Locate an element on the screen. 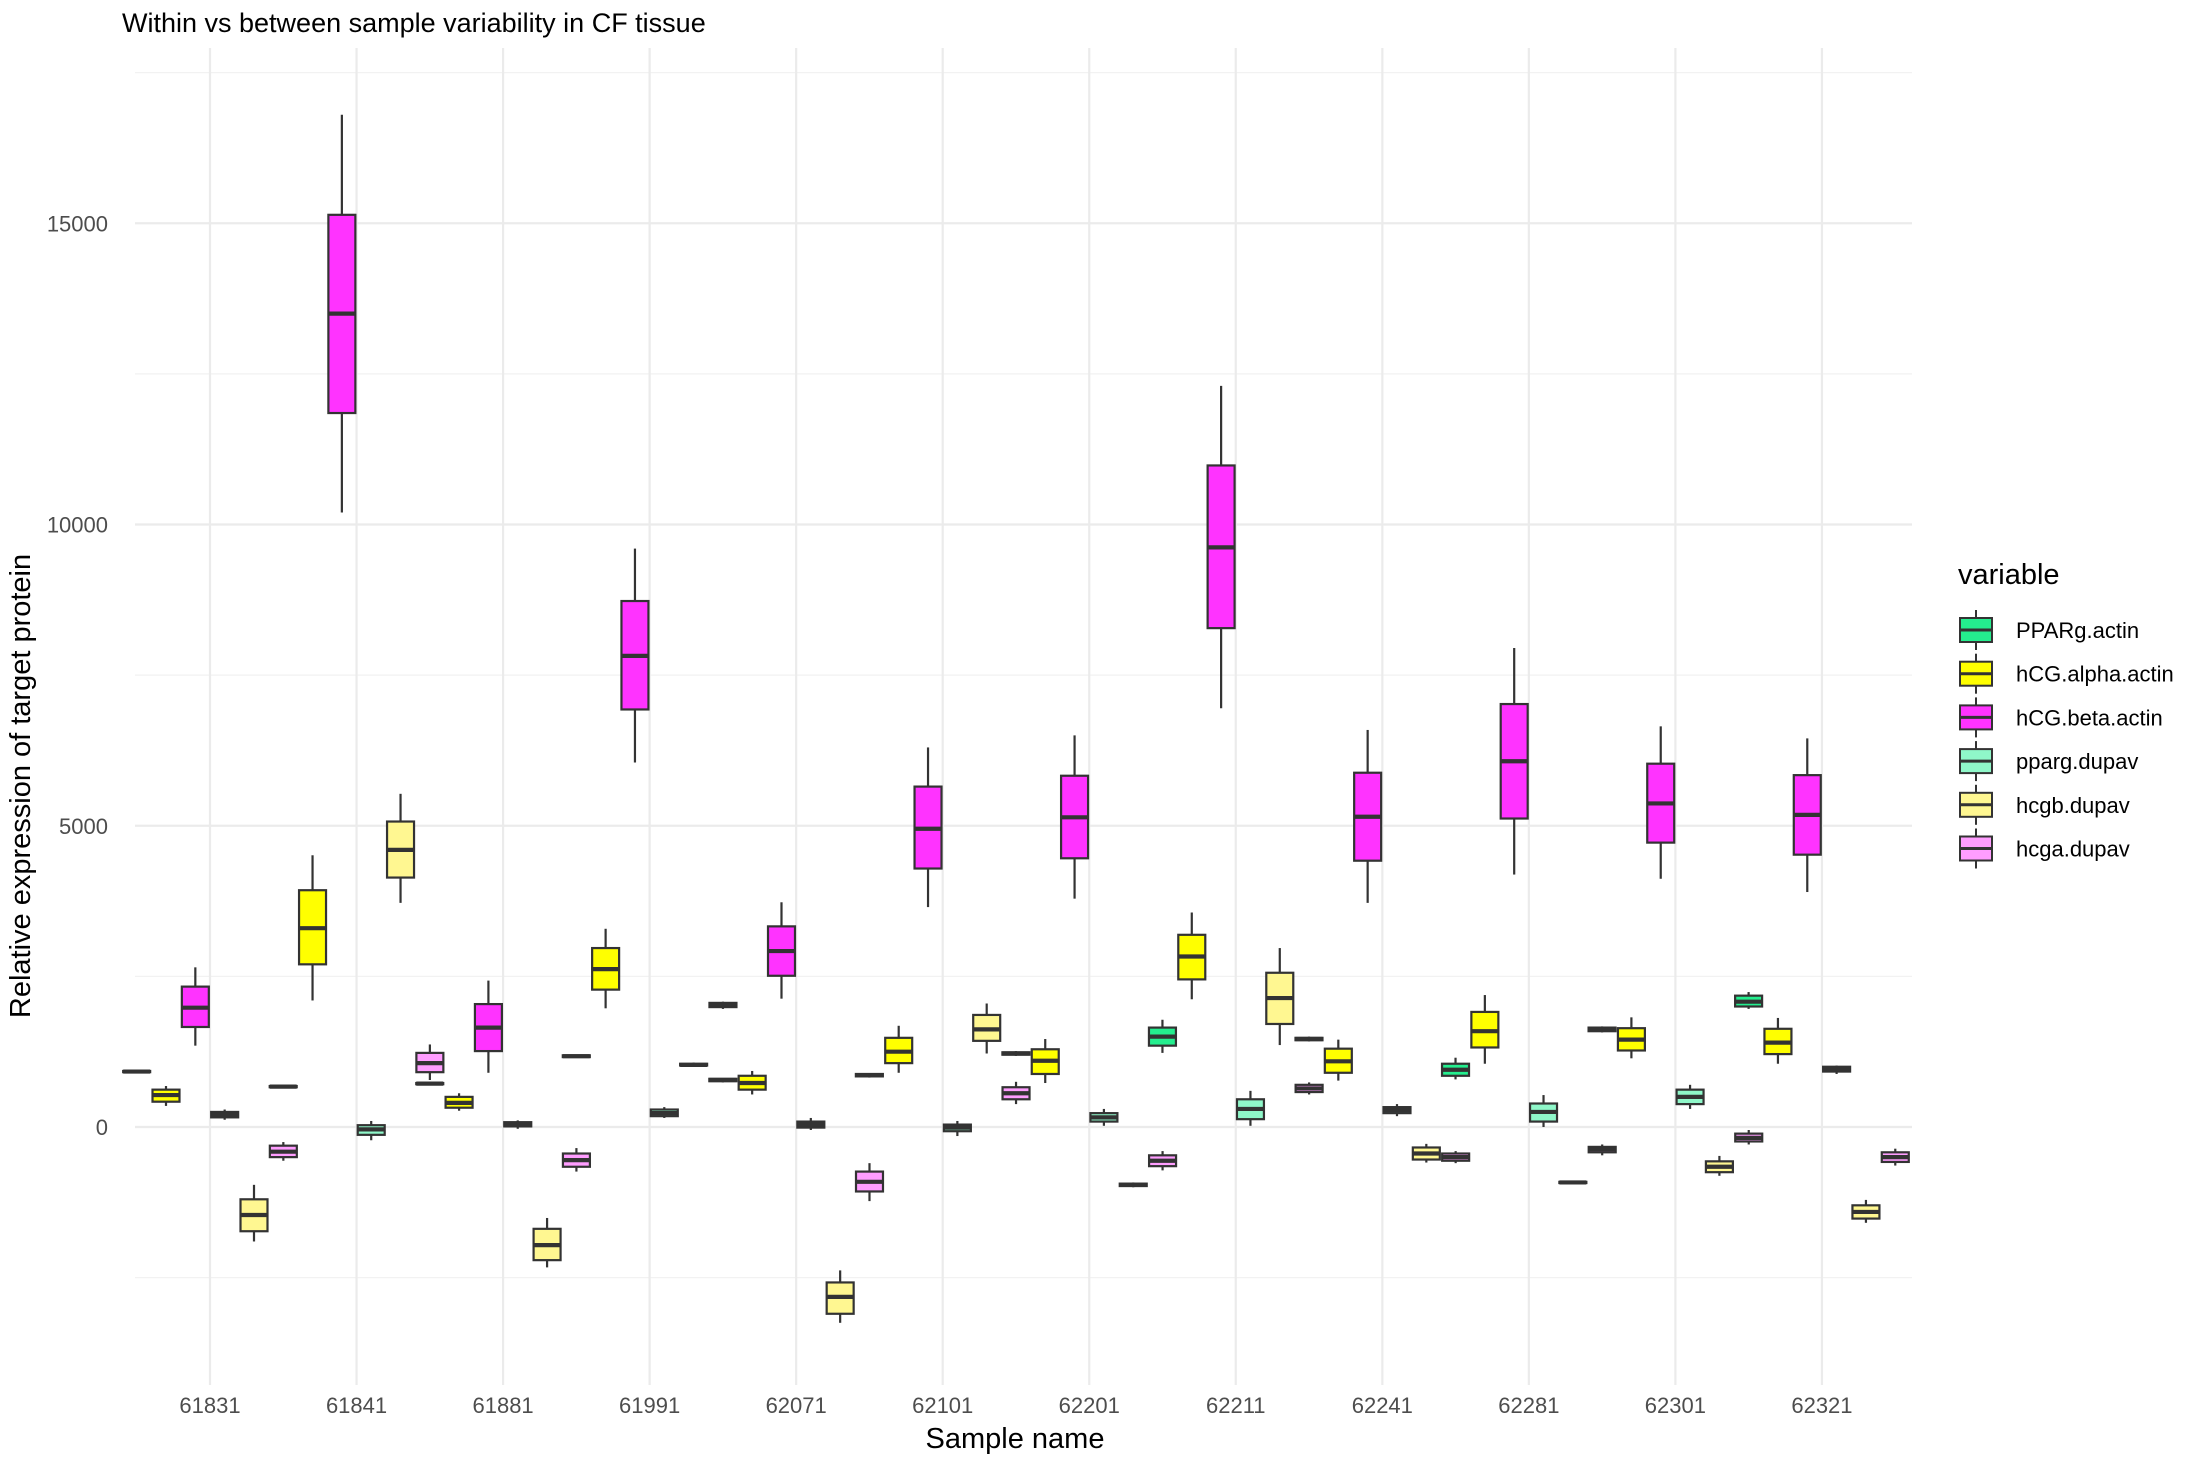 The width and height of the screenshot is (2194, 1458). box-hcga.dupav-61991 is located at coordinates (723, 1005).